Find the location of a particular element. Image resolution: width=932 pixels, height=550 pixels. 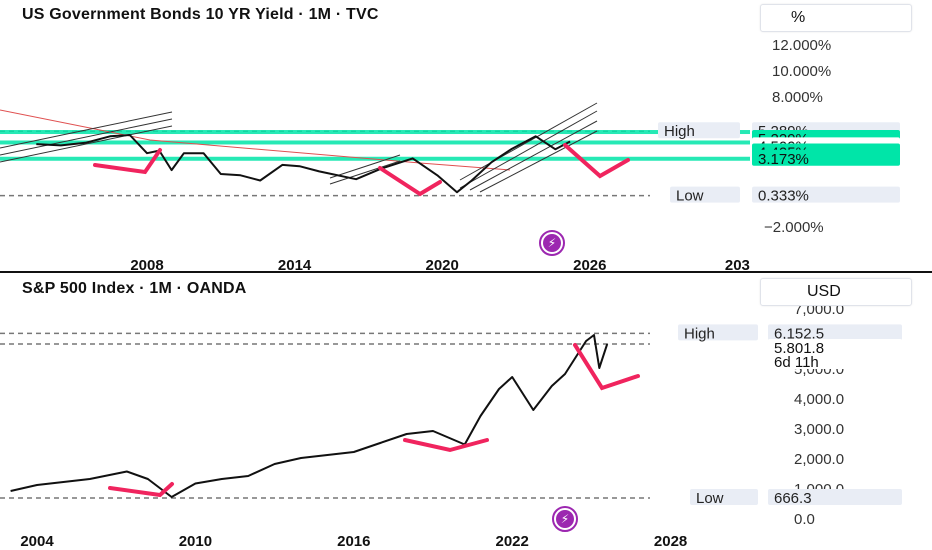

bottom-x-tick: 2016 is located at coordinates (353, 541).